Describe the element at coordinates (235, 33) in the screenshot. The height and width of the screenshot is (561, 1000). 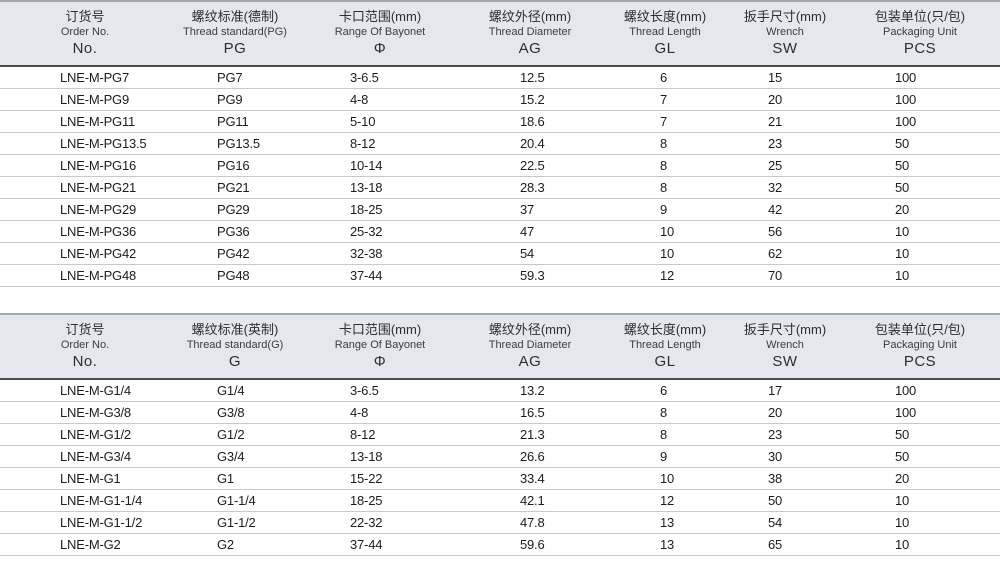
I see `column-header-thread-standard-pg: 螺纹标准(德制) Thread standard(PG) PG` at that location.